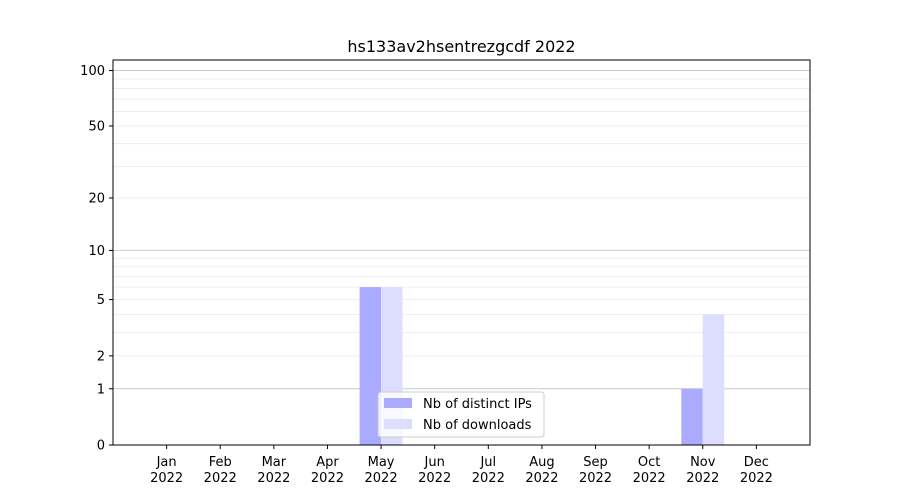 The width and height of the screenshot is (900, 504). Describe the element at coordinates (477, 404) in the screenshot. I see `legend-label: Nb of distinct IPs` at that location.